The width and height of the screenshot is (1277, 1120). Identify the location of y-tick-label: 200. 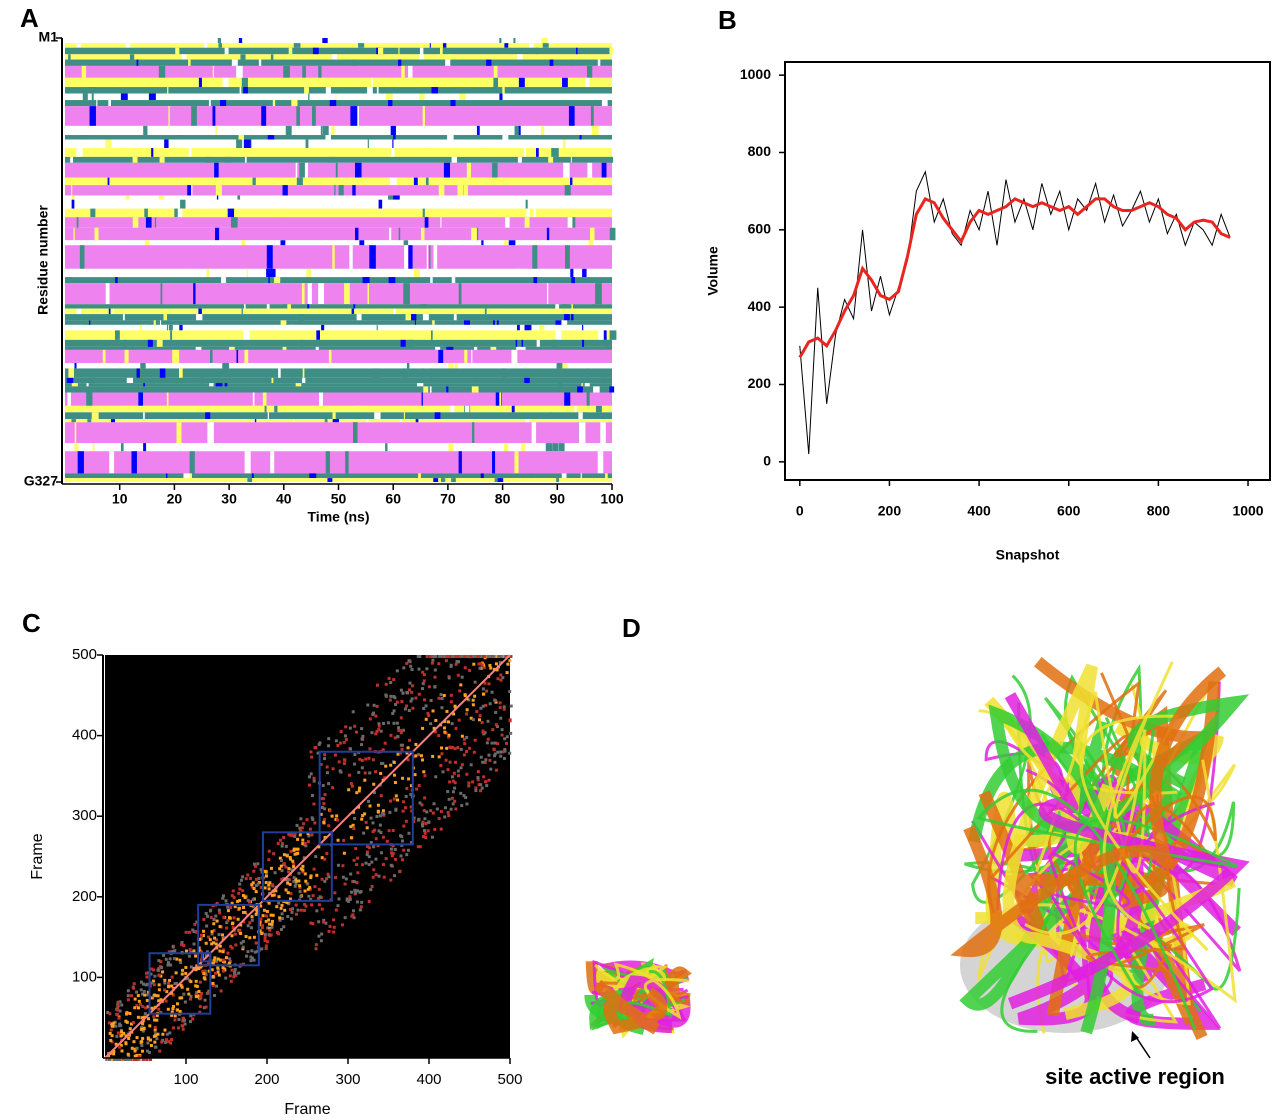
(84, 896).